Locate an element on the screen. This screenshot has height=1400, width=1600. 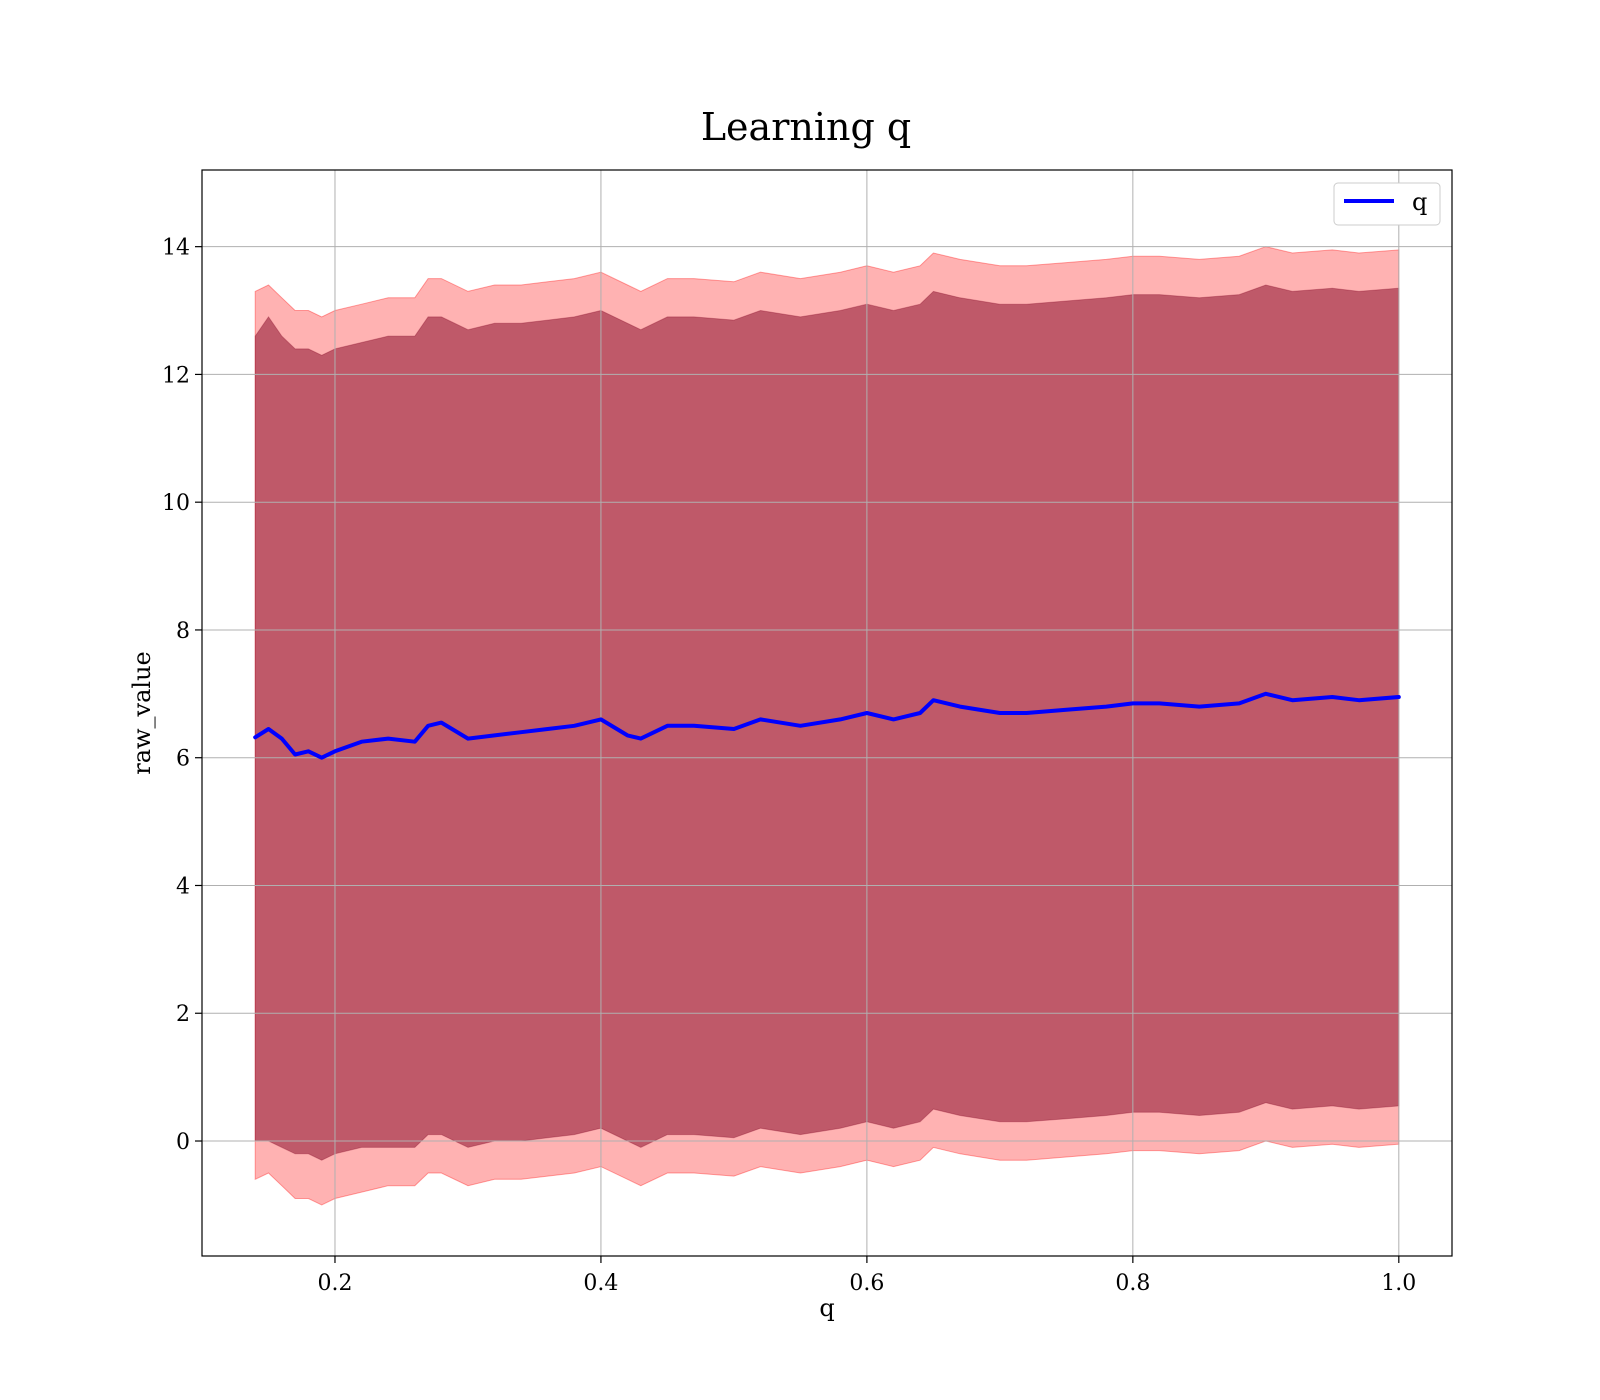
x-axis-ticks: 0.2 0.4 0.6 0.8 1.0 is located at coordinates (866, 1276).